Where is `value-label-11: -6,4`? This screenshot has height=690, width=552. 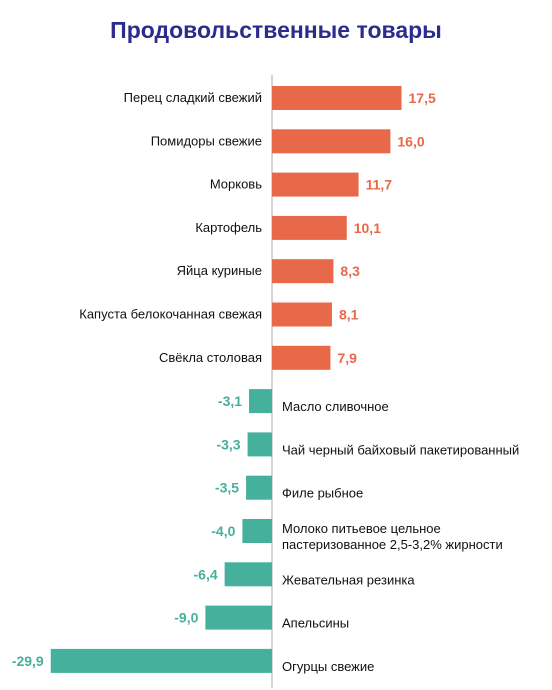 value-label-11: -6,4 is located at coordinates (206, 574).